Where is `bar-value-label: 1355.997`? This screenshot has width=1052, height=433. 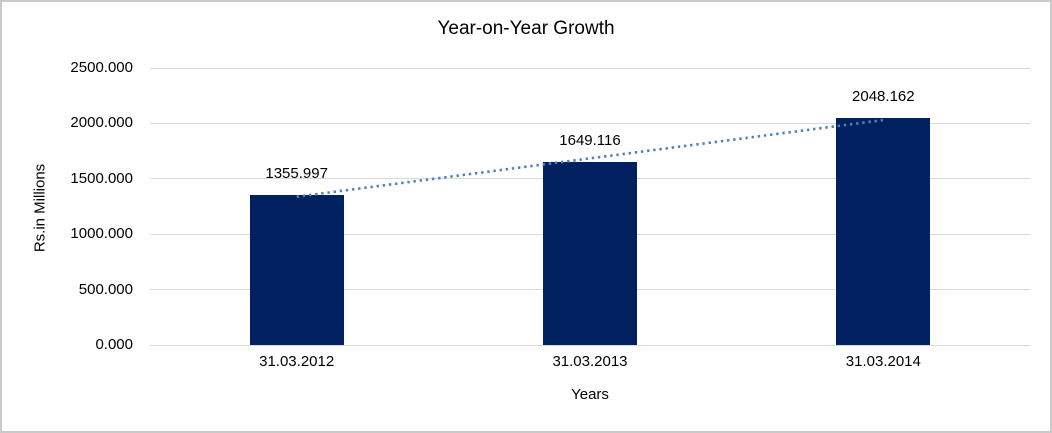 bar-value-label: 1355.997 is located at coordinates (296, 173).